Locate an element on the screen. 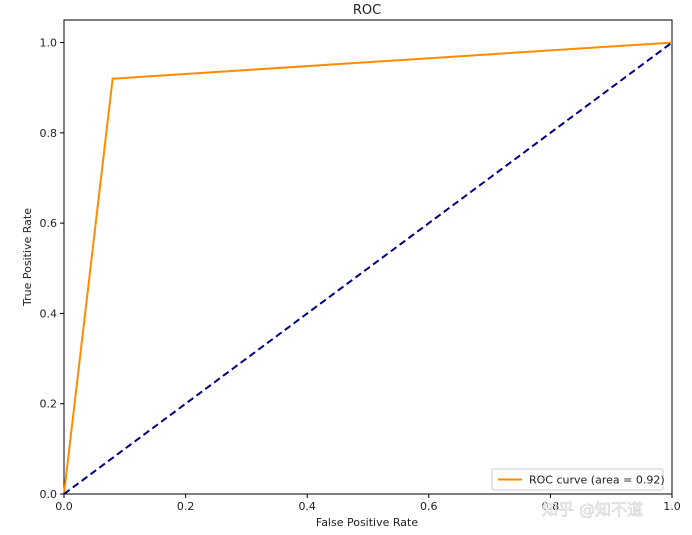 The image size is (692, 535). x-tick-label: 1.0 is located at coordinates (672, 506).